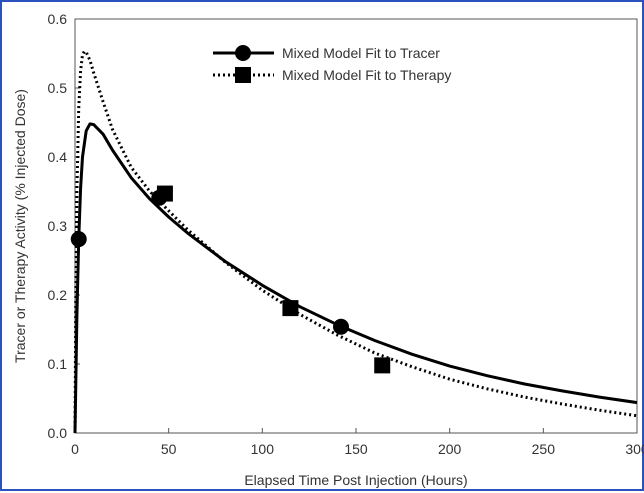 This screenshot has width=644, height=493. Describe the element at coordinates (366, 75) in the screenshot. I see `legend-label-therapy: Mixed Model Fit to Therapy` at that location.